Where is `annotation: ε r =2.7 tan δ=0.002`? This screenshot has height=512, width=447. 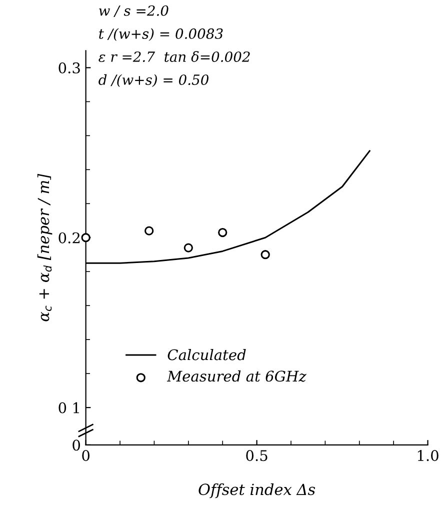
annotation: ε r =2.7 tan δ=0.002 is located at coordinates (174, 56).